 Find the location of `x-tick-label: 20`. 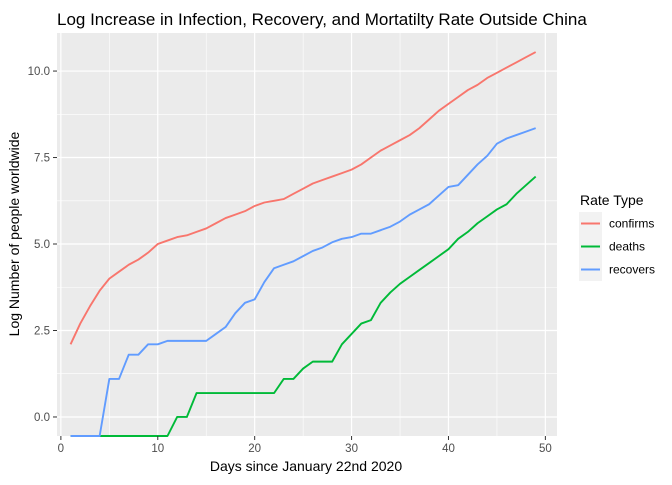

x-tick-label: 20 is located at coordinates (254, 449).